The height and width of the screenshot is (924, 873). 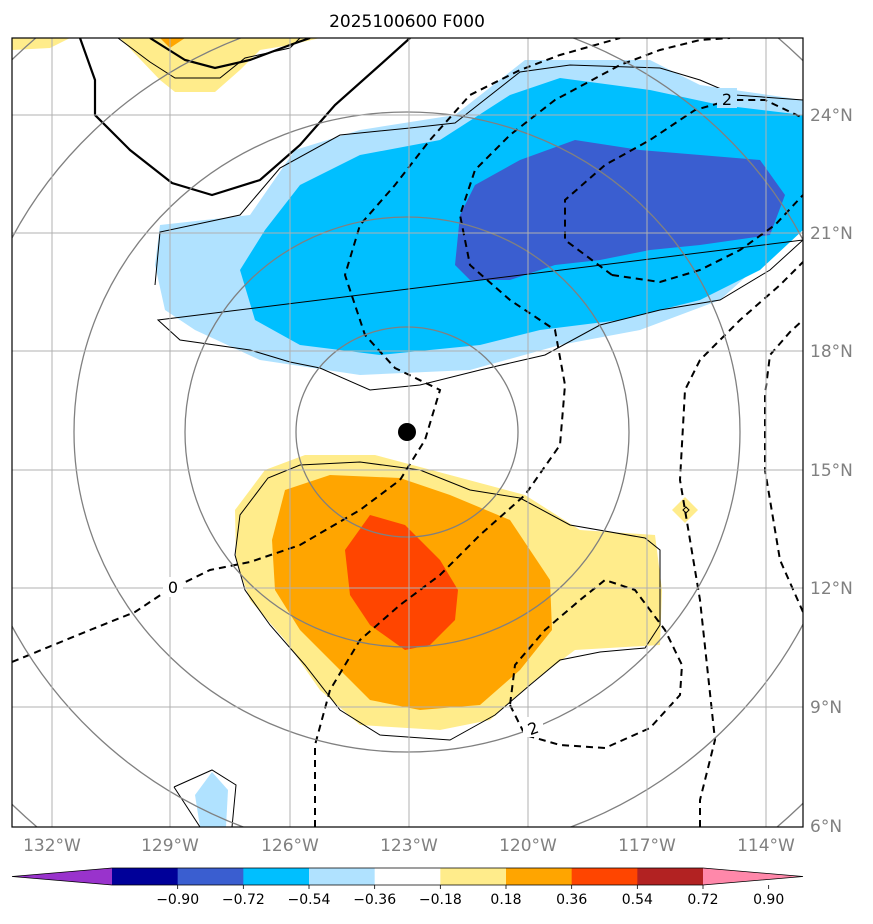 What do you see at coordinates (172, 43) in the screenshot?
I see `positive-anomaly-top-strong-region` at bounding box center [172, 43].